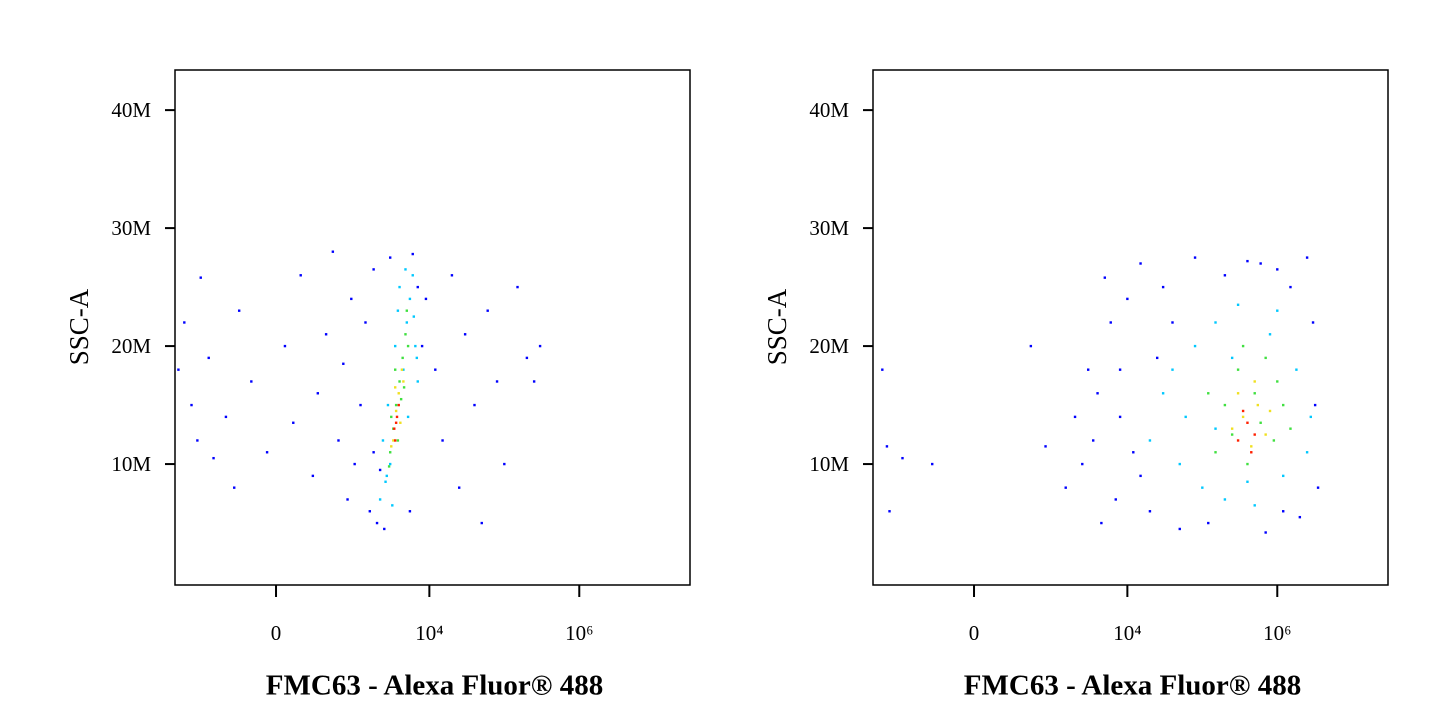  What do you see at coordinates (434, 686) in the screenshot?
I see `x-axis-label: FMC63 - Alexa Fluor® 488` at bounding box center [434, 686].